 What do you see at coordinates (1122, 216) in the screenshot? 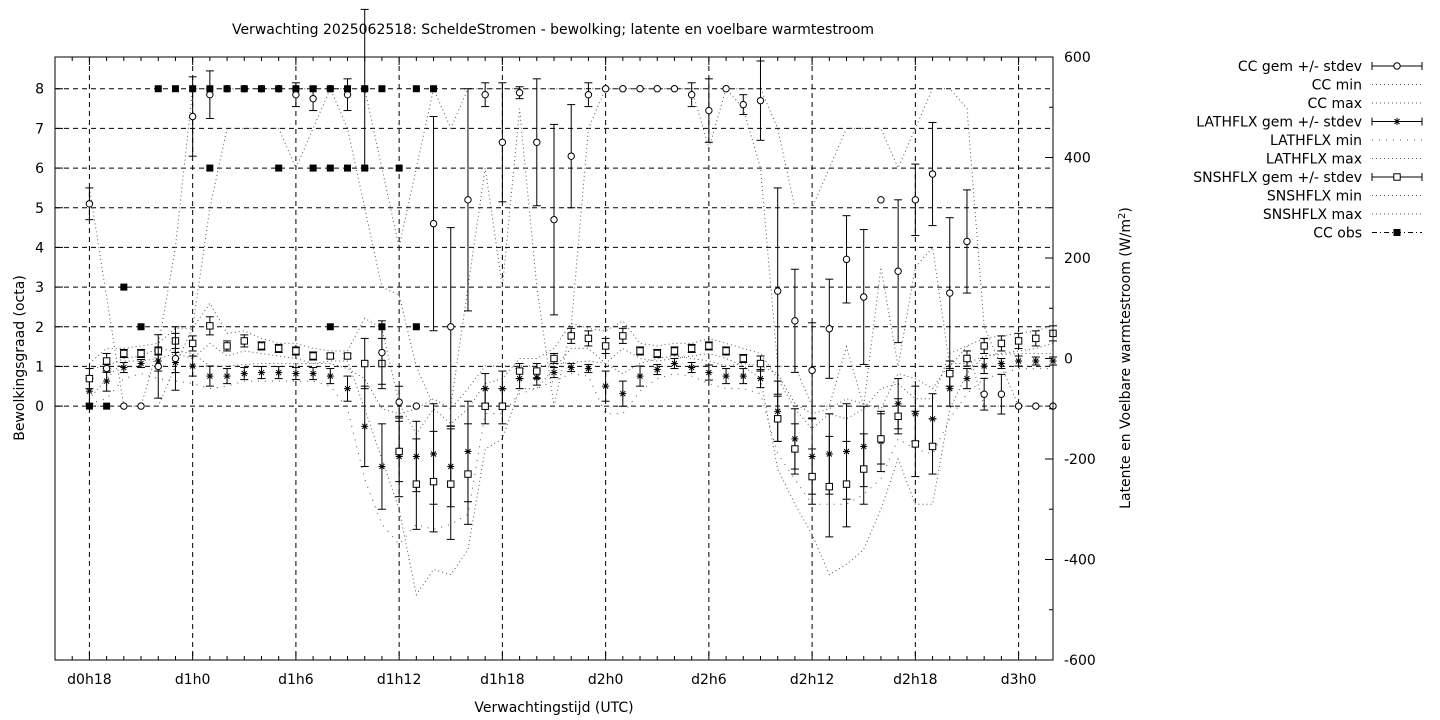
I see `y2-axis-label-sup: 2` at bounding box center [1122, 216].